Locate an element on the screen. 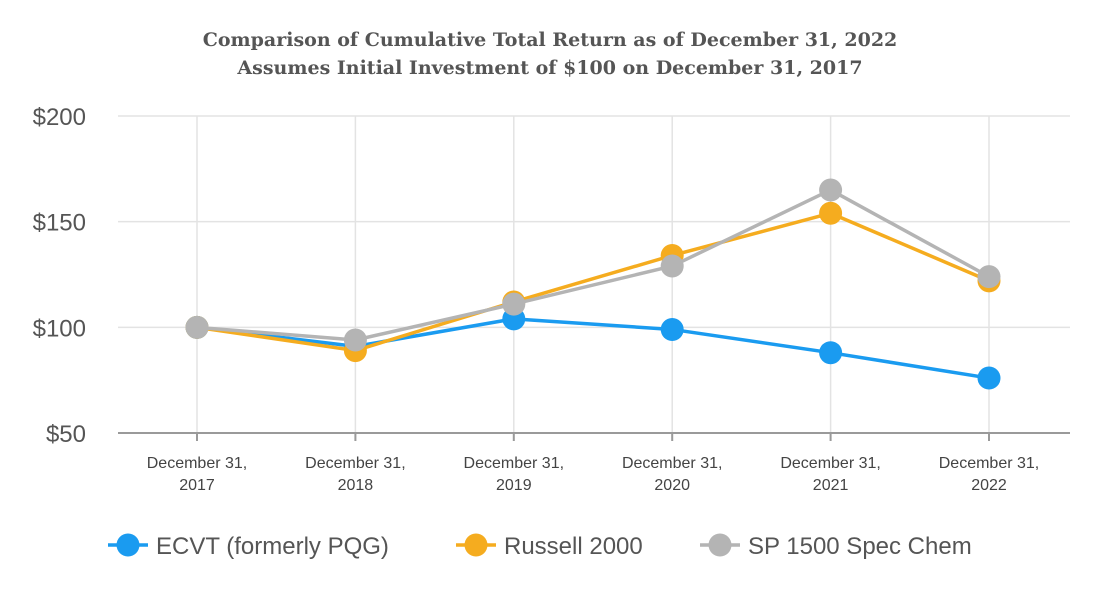 The image size is (1100, 600). x-tick-label: 2017 is located at coordinates (197, 485).